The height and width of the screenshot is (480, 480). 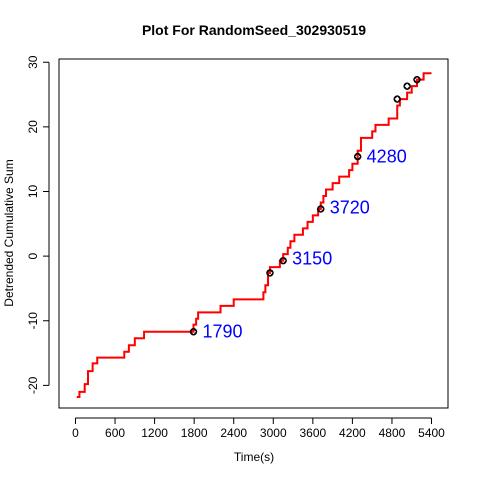 What do you see at coordinates (387, 157) in the screenshot?
I see `annotation-label: 4280` at bounding box center [387, 157].